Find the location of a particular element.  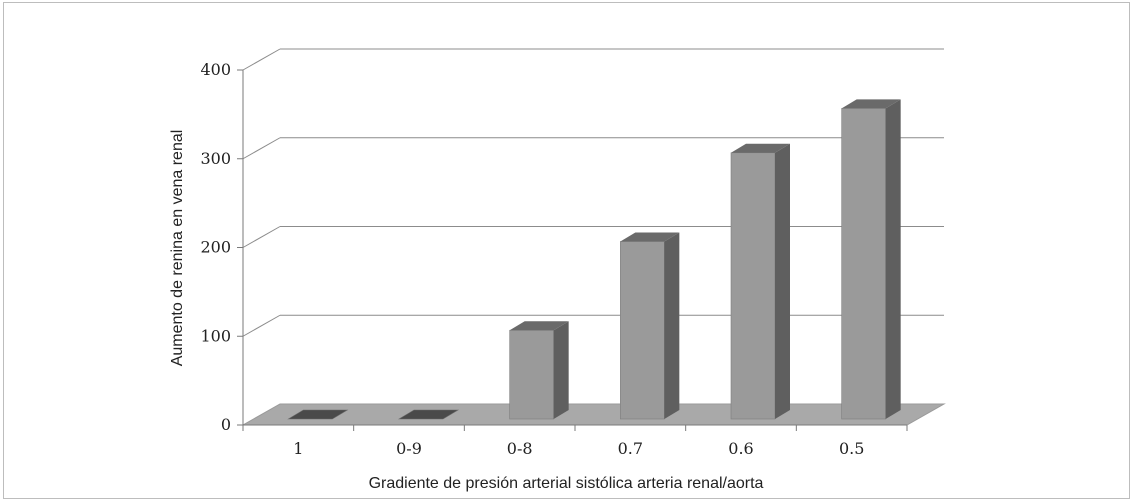

y-tick-label: 200 is located at coordinates (215, 247).